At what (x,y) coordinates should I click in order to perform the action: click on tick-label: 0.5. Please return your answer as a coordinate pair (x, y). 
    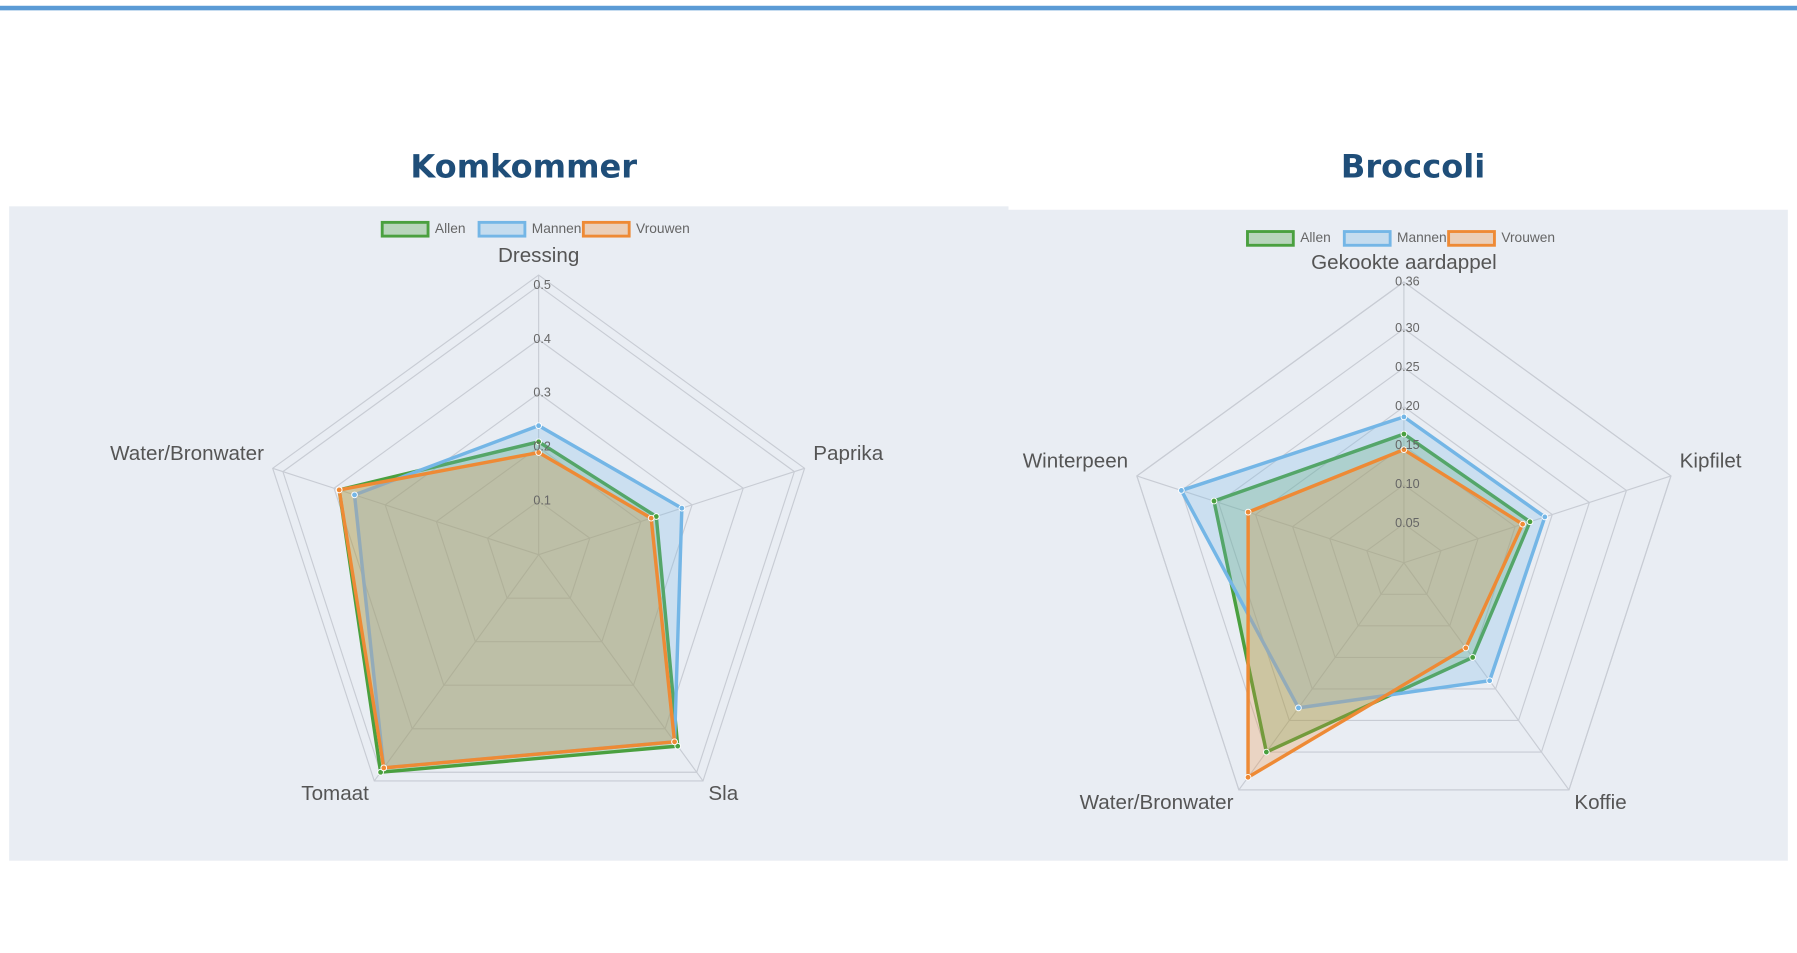
    Looking at the image, I should click on (542, 285).